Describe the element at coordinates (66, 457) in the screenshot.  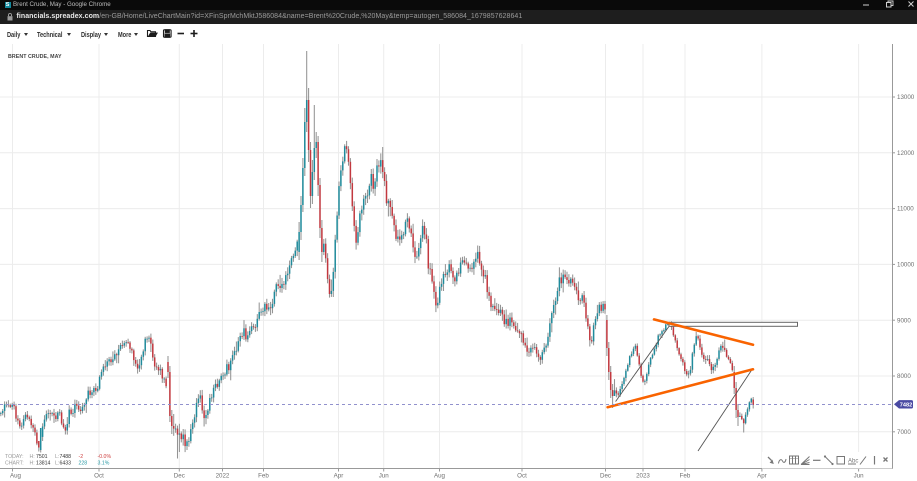
I see `svg-text: 7488` at that location.